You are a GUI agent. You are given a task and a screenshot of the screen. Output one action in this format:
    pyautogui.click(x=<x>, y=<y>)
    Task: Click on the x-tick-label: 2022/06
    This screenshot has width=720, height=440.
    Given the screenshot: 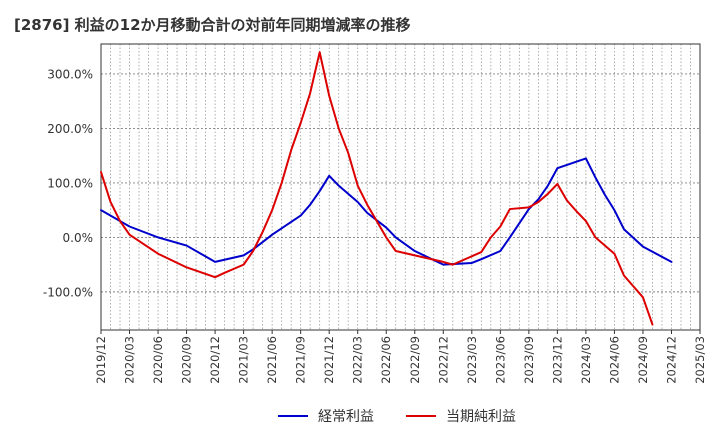 What is the action you would take?
    pyautogui.click(x=386, y=360)
    